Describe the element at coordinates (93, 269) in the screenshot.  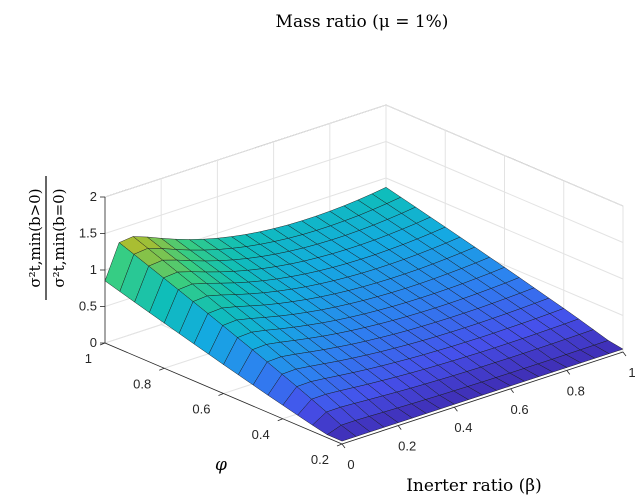
I see `z-tick-label: 1` at that location.